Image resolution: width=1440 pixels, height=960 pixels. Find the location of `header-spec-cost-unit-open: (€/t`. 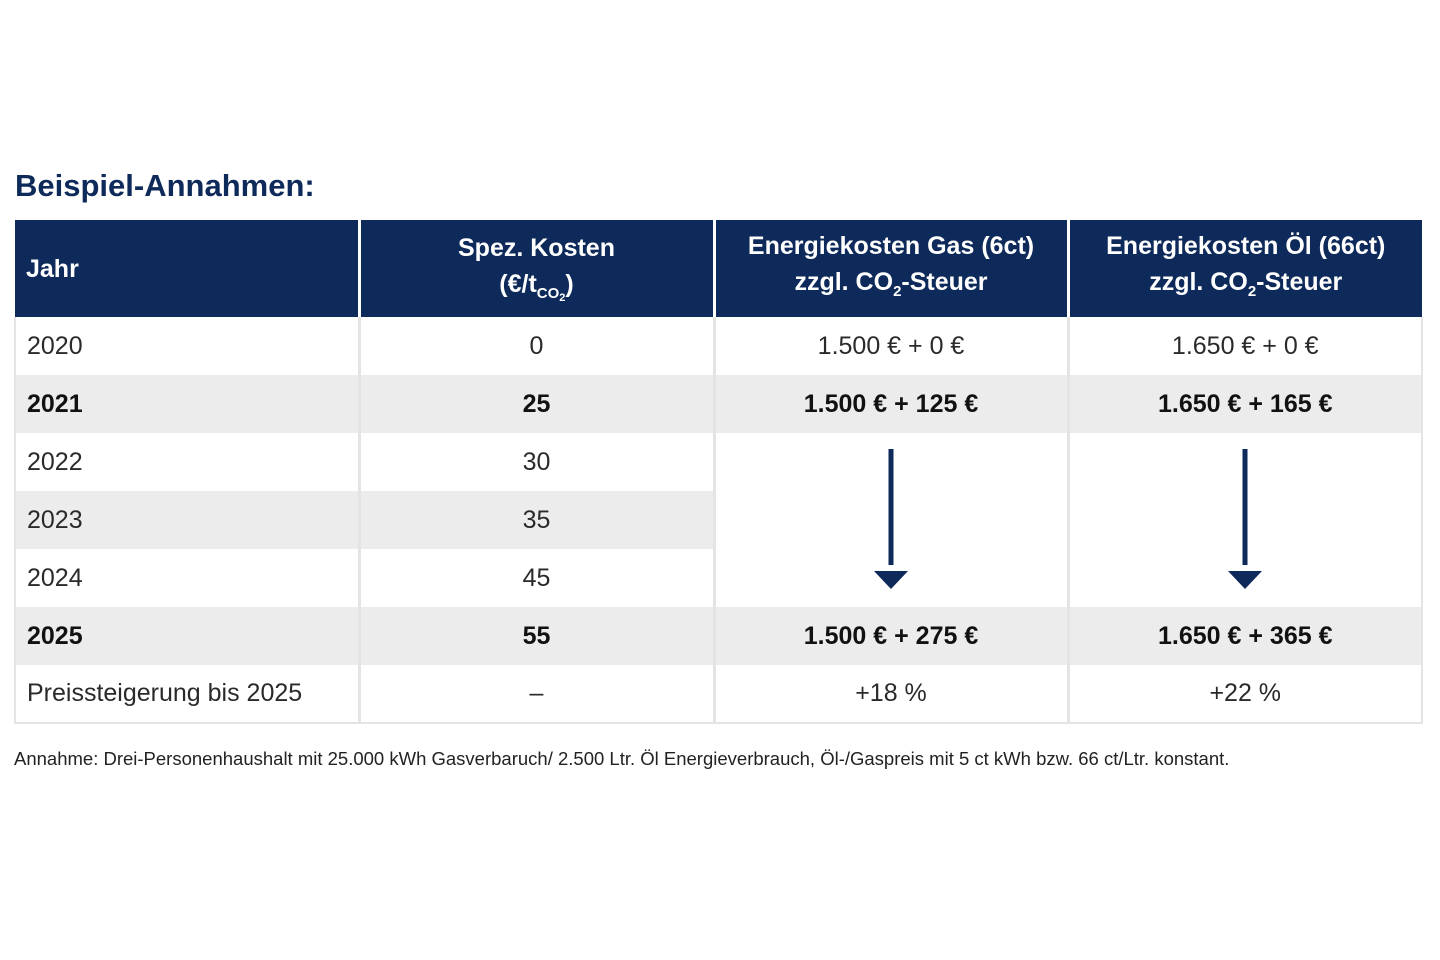

header-spec-cost-unit-open: (€/t is located at coordinates (518, 284).